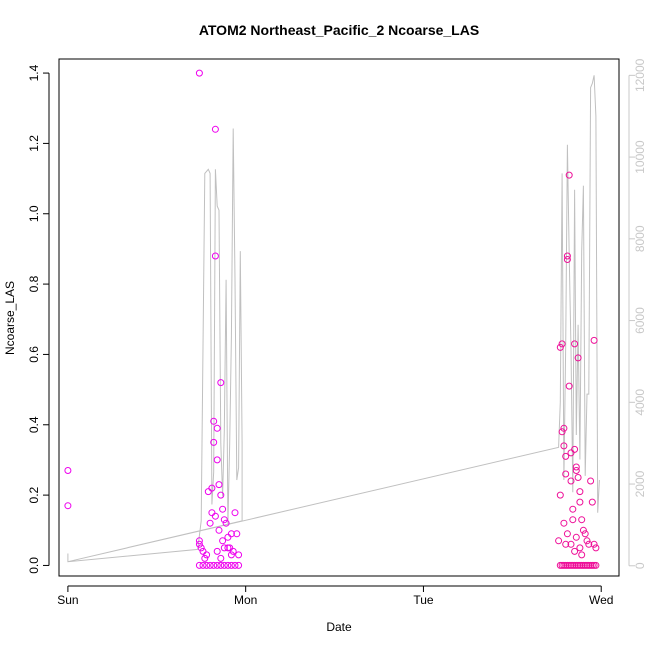 This screenshot has width=650, height=650. I want to click on y2-tick-label: 6000, so click(640, 320).